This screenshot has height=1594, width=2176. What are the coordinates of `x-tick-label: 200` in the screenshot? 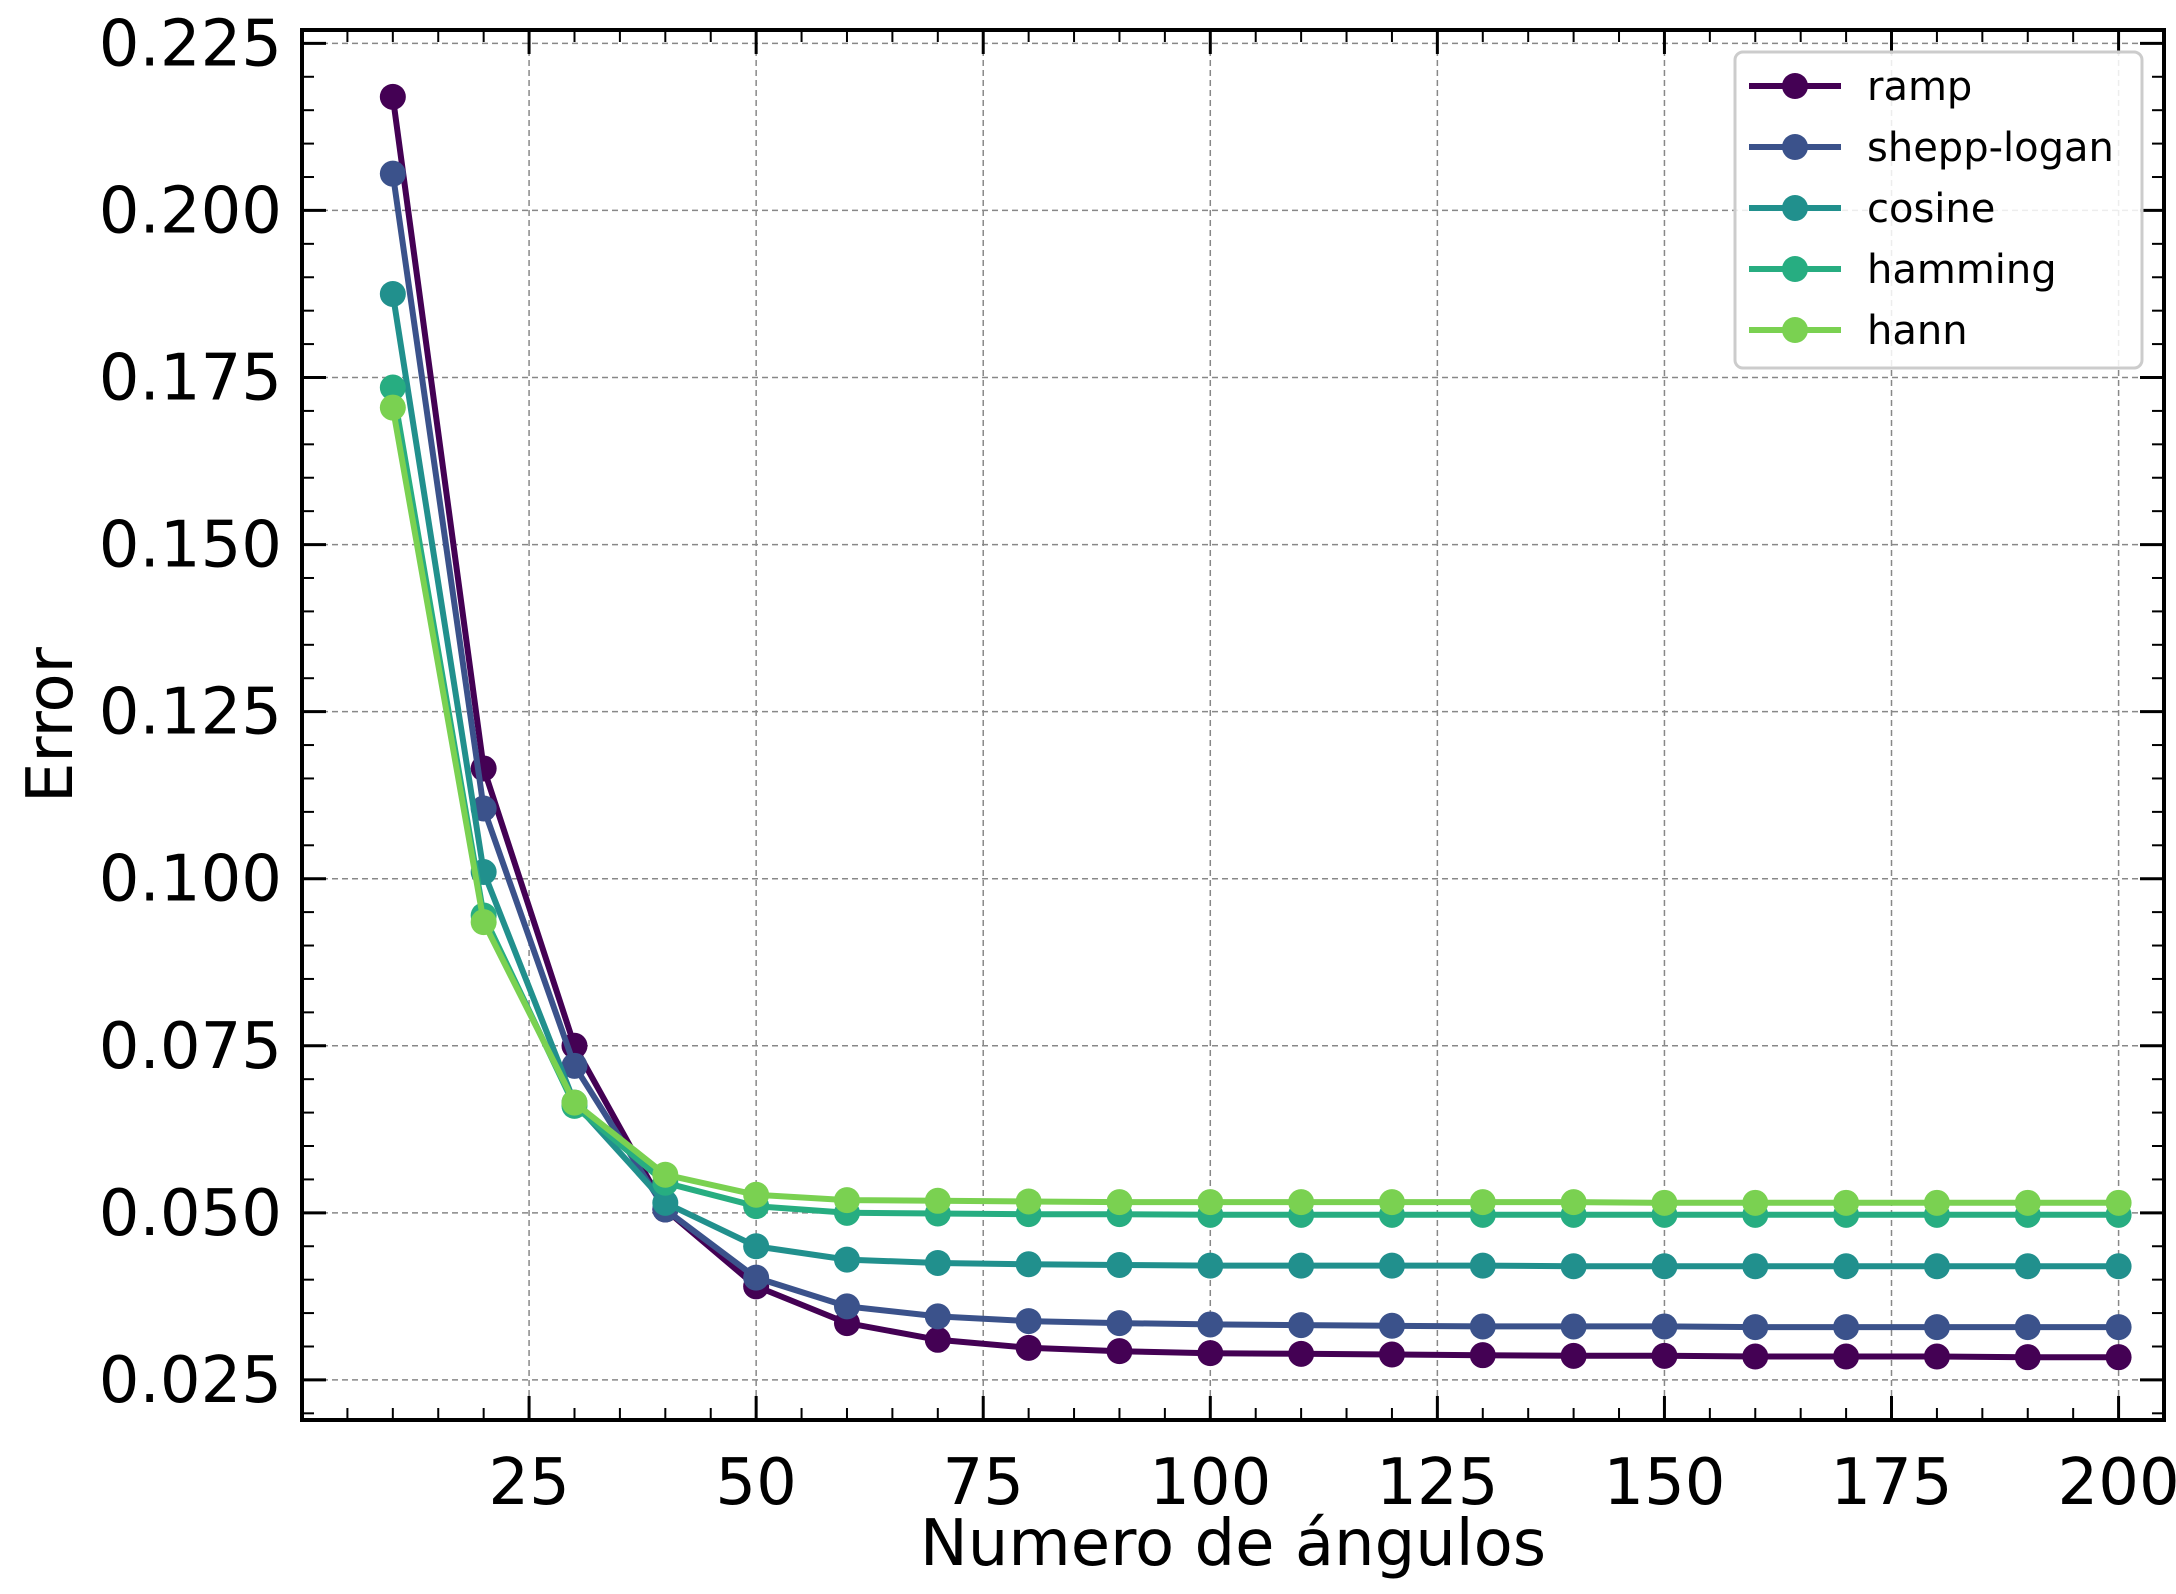 It's located at (2117, 1483).